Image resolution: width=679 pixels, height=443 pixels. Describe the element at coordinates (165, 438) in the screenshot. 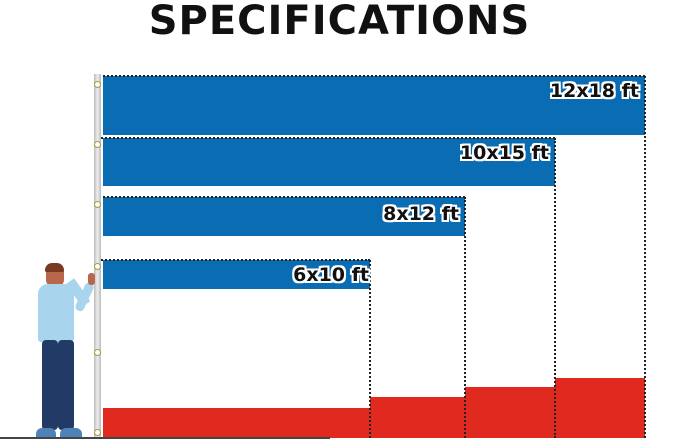

I see `ground-line` at that location.